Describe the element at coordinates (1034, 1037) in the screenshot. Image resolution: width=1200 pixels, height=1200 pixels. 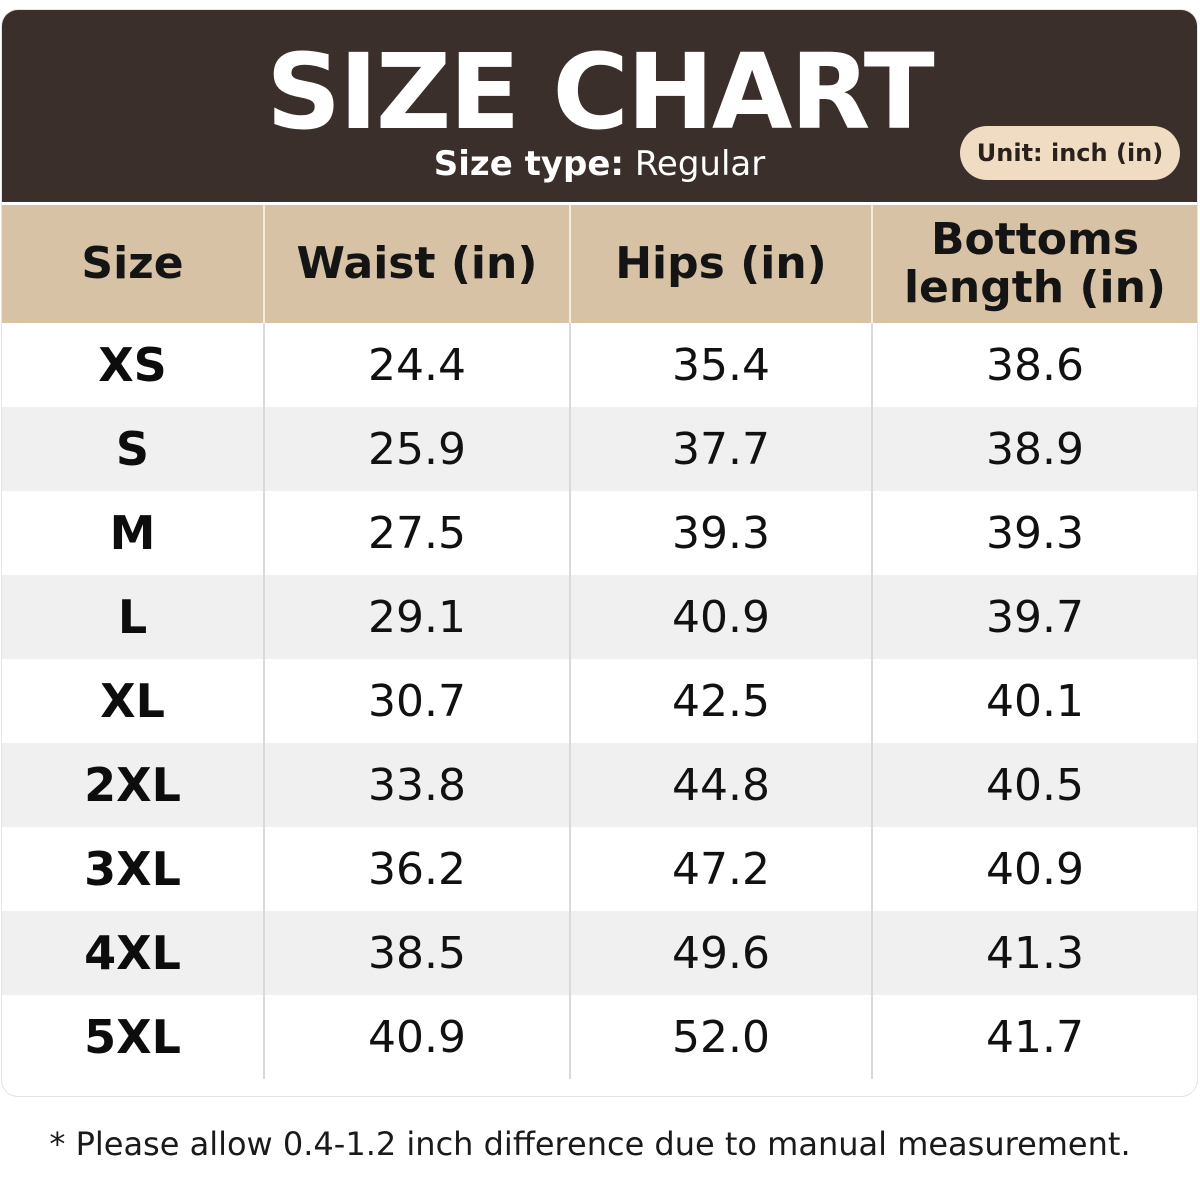
I see `bottoms-length-cell: 41.7` at that location.